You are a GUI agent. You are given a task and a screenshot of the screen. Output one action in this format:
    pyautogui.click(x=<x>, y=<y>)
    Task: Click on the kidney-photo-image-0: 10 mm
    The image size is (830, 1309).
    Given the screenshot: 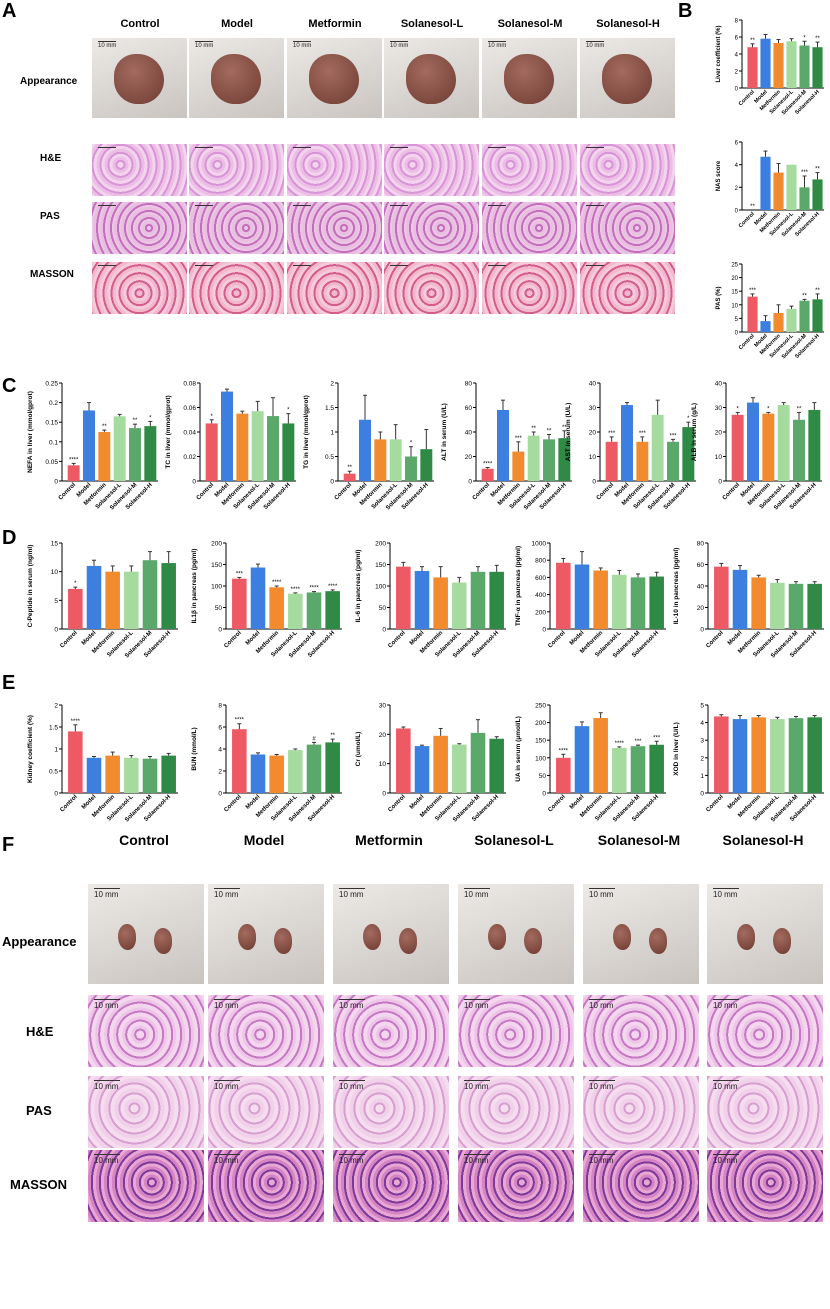 What is the action you would take?
    pyautogui.click(x=146, y=934)
    